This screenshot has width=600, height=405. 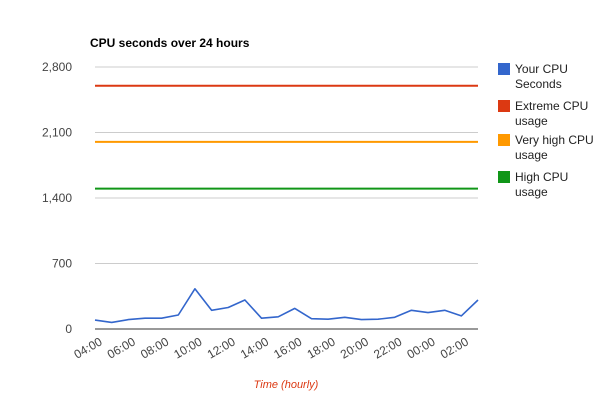 I want to click on series-line-your-cpu-seconds, so click(x=286, y=305).